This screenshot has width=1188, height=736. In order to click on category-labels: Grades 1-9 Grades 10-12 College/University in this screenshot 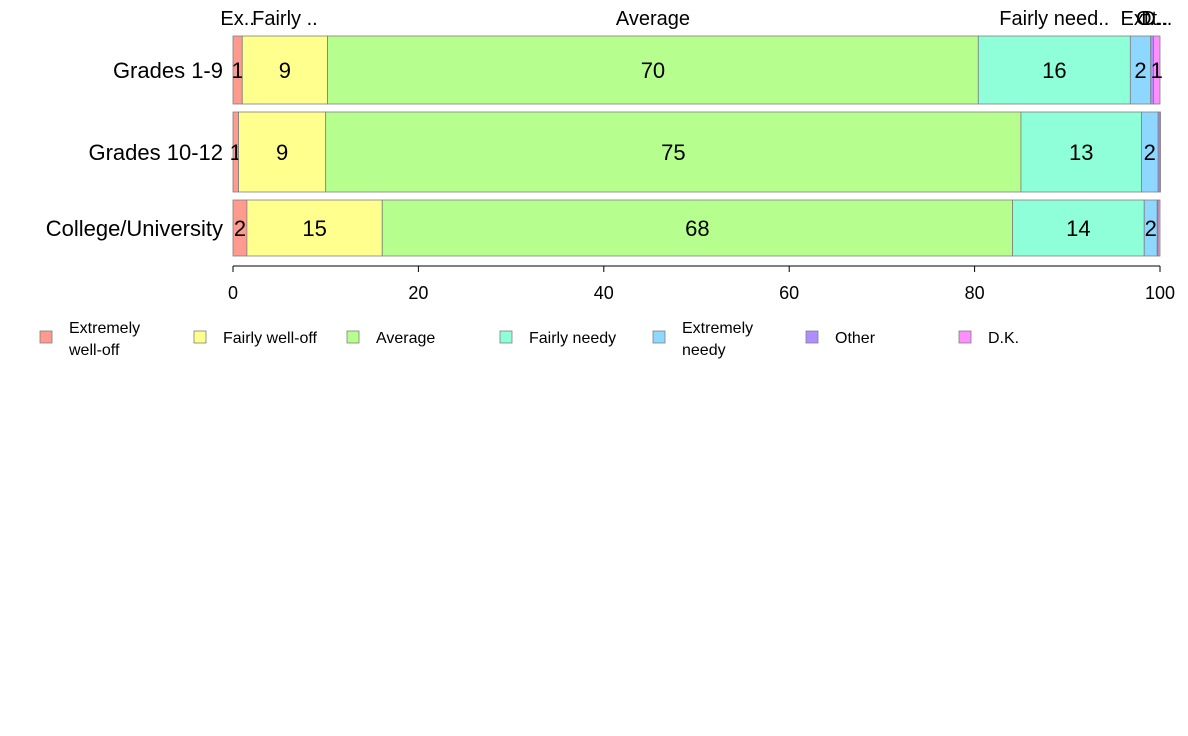, I will do `click(134, 149)`.